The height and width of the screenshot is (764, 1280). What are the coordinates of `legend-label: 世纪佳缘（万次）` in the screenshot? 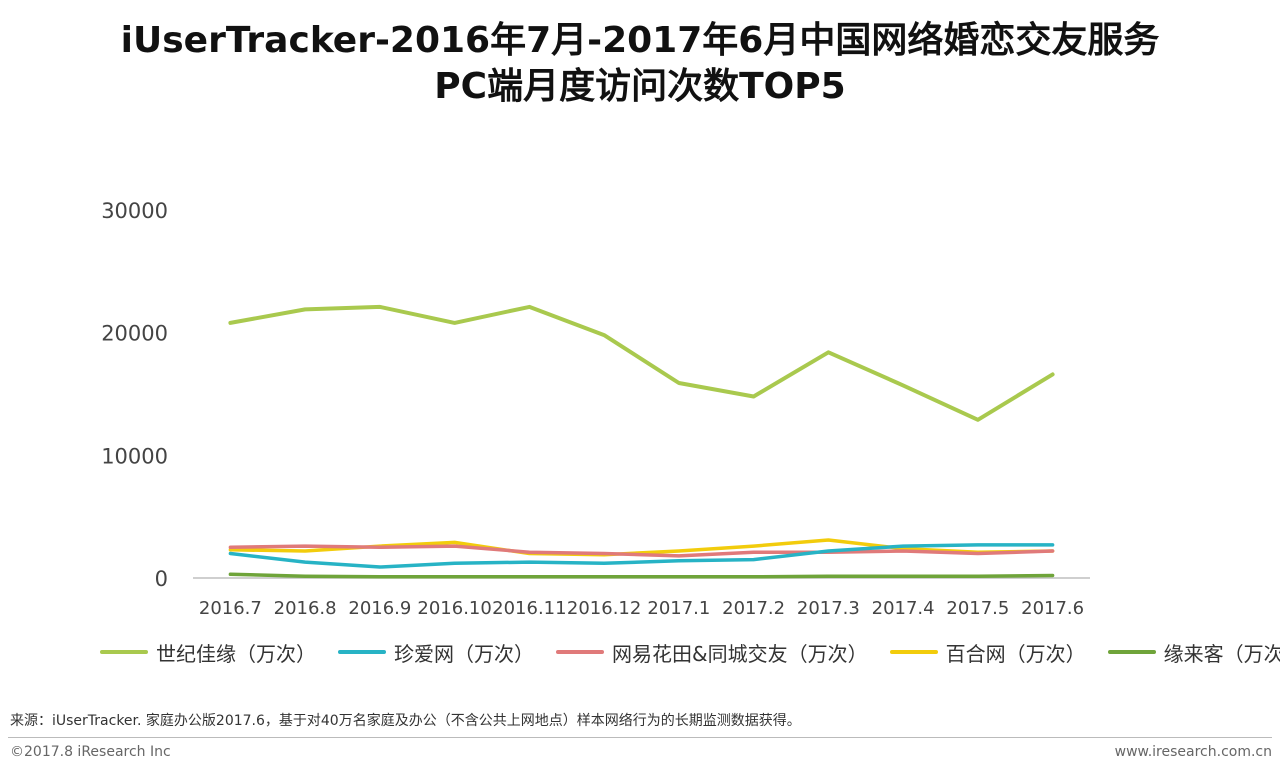 It's located at (236, 653).